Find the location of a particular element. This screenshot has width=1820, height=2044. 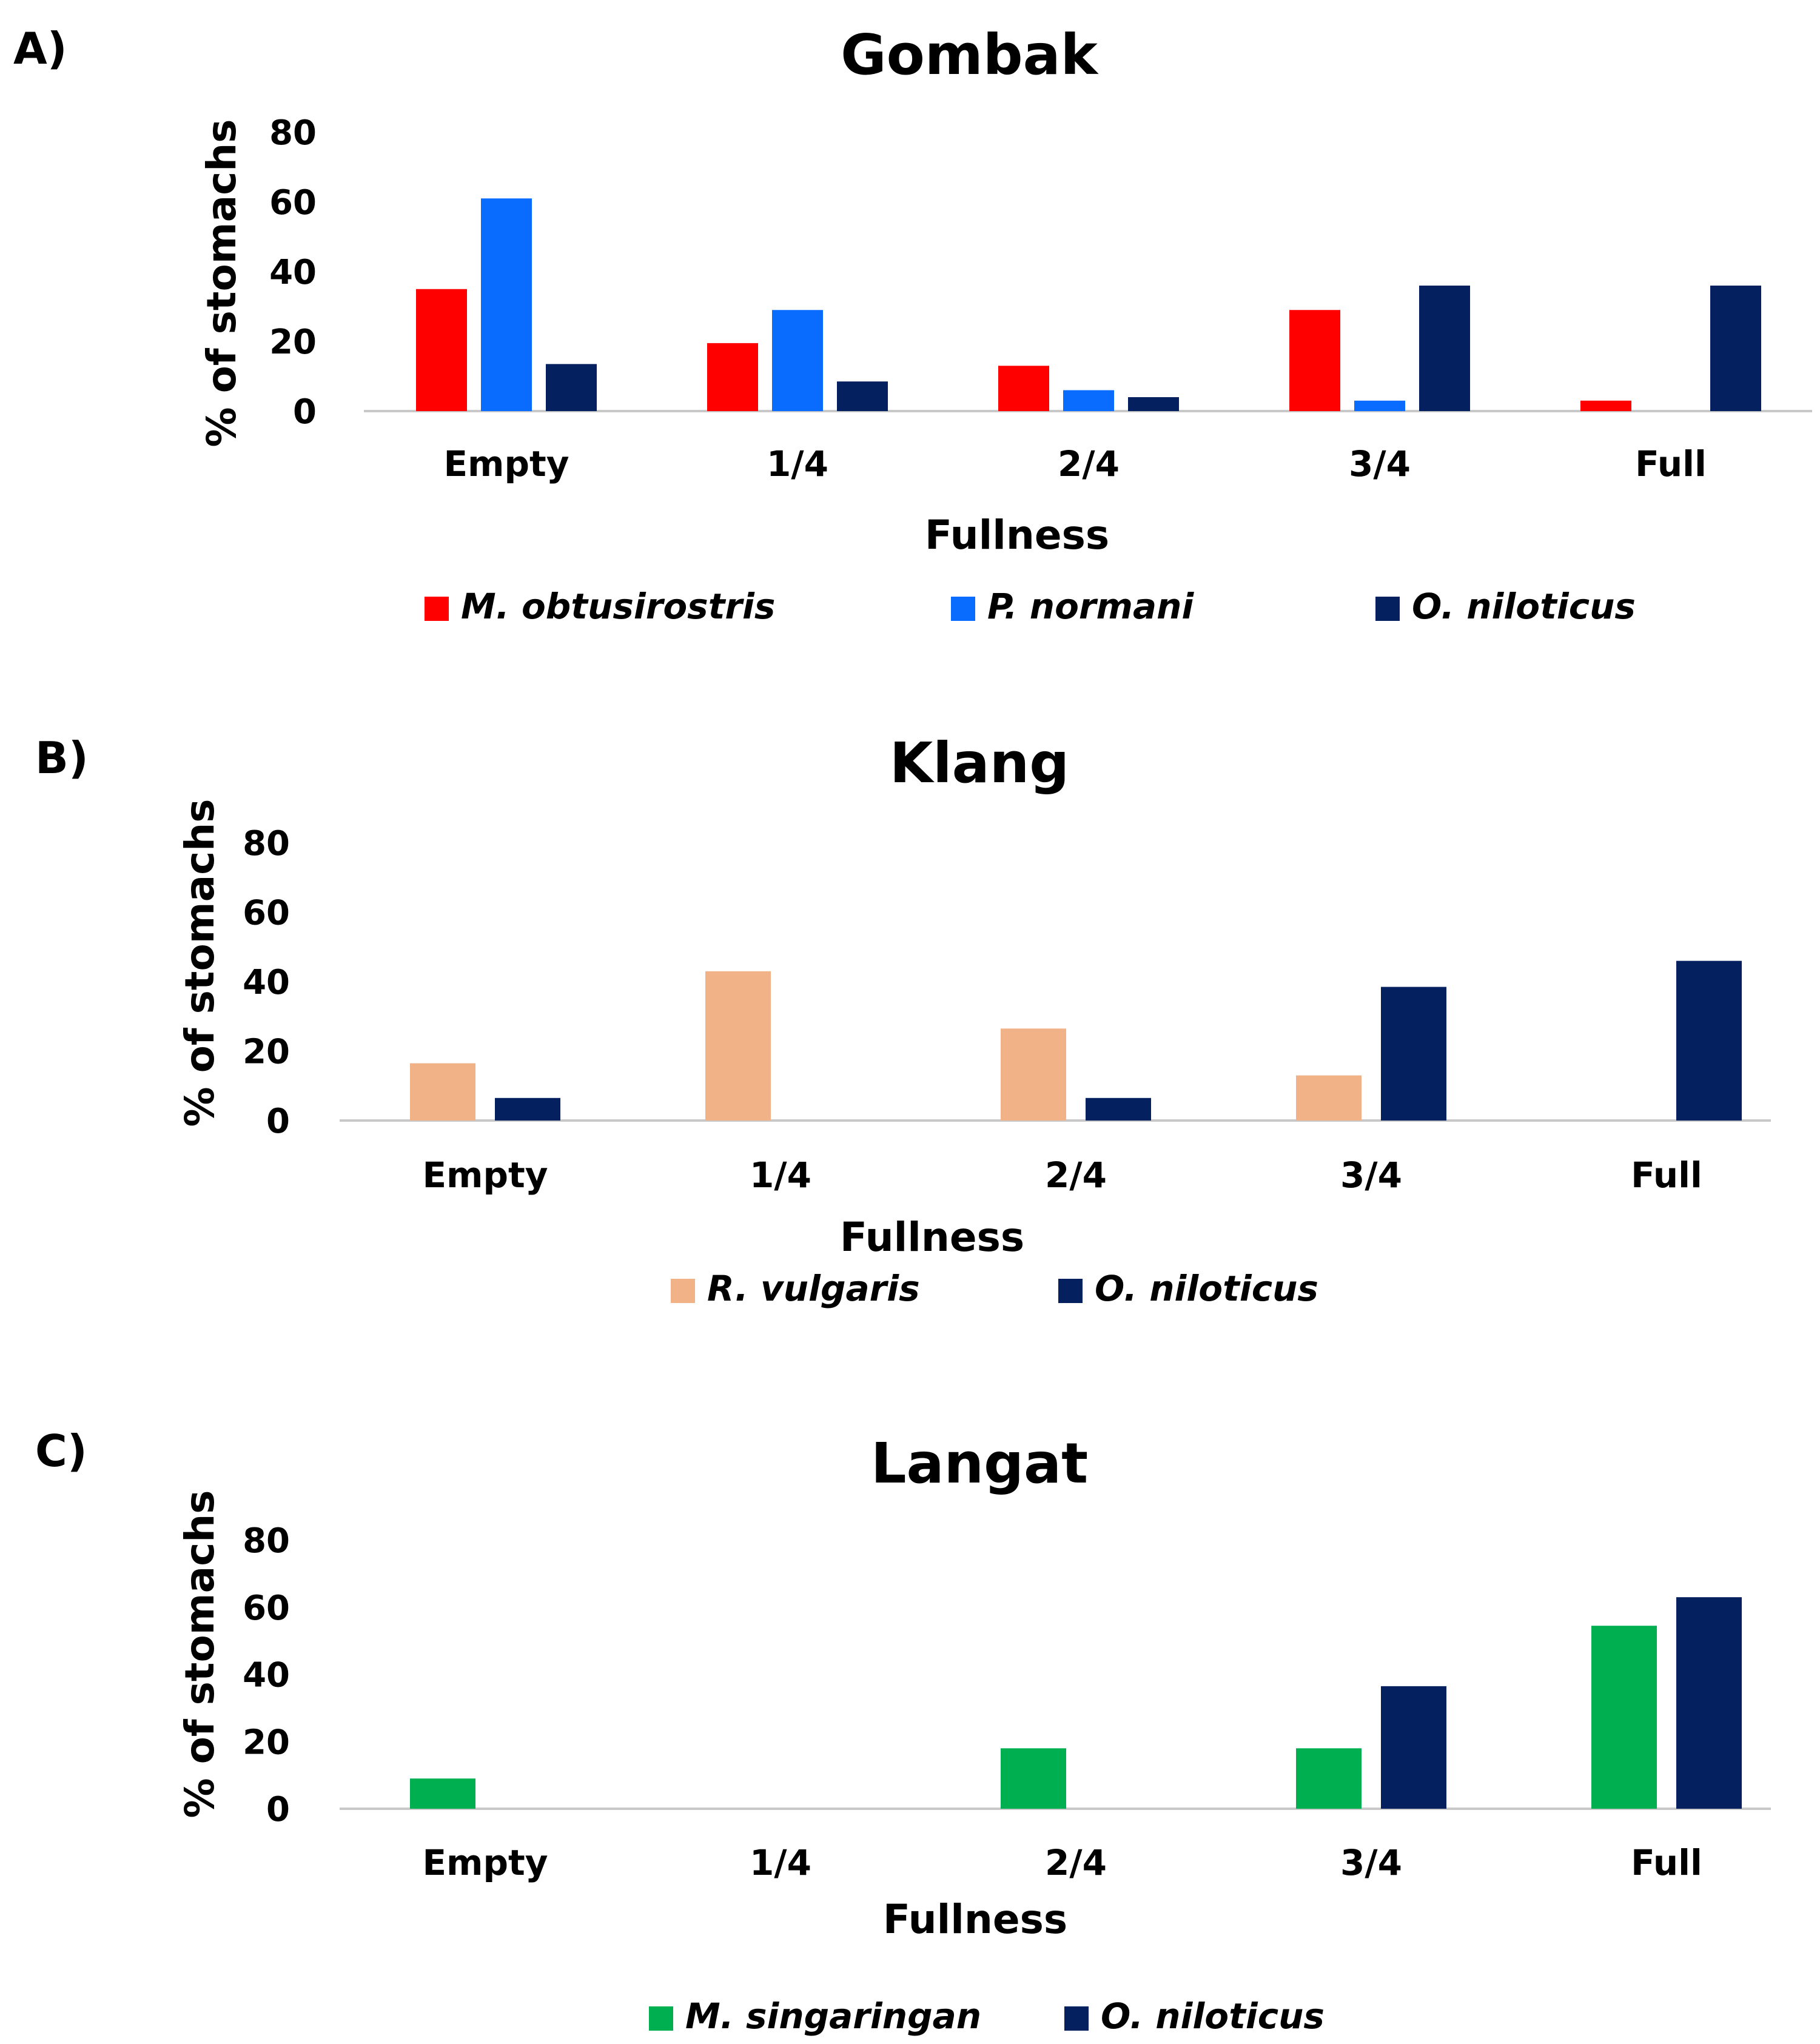

bar-langat-o-niloticus-full is located at coordinates (1709, 1703).